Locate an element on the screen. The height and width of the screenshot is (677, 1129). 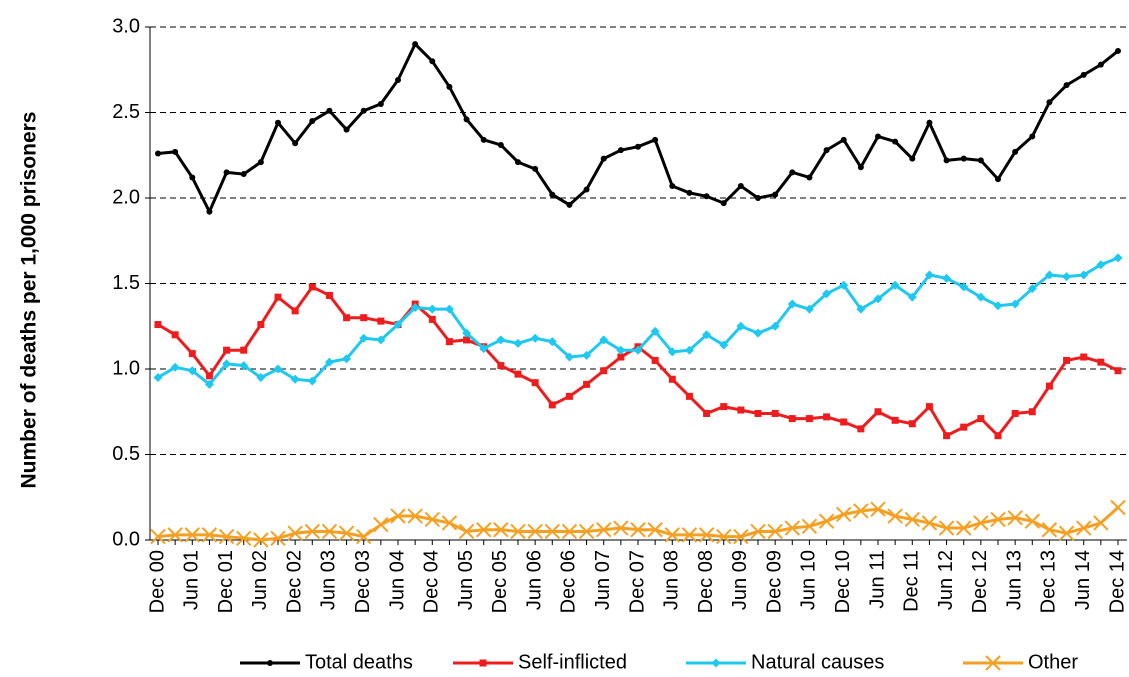
x-tick-label: Jun 09 is located at coordinates (740, 580).